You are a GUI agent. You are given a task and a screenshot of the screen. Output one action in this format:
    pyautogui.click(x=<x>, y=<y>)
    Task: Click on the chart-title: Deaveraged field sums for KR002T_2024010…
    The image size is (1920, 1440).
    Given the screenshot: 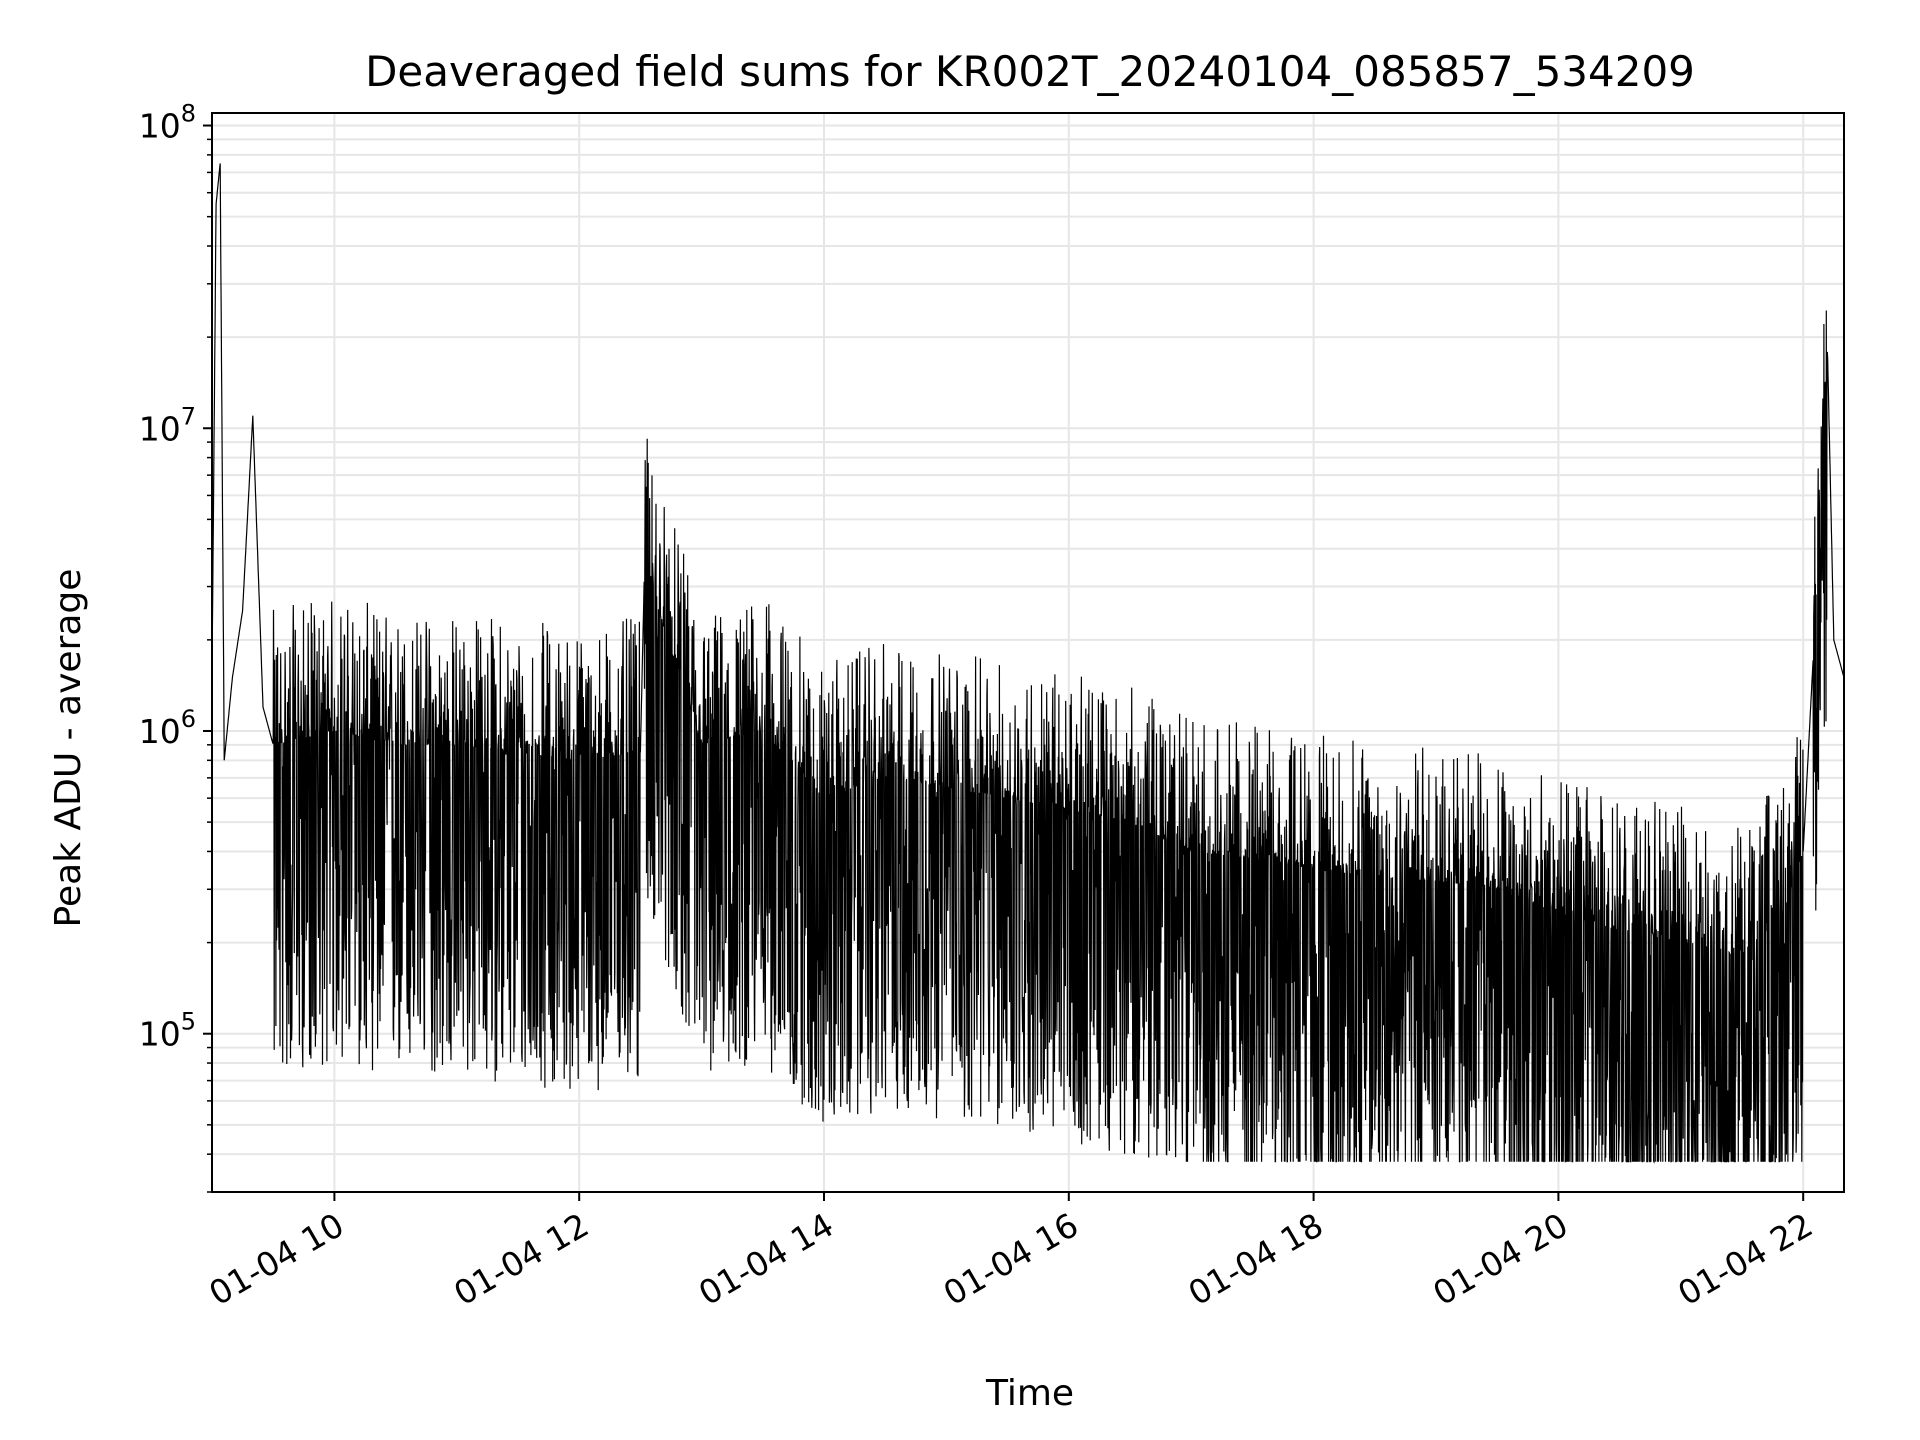 What is the action you would take?
    pyautogui.click(x=1030, y=71)
    